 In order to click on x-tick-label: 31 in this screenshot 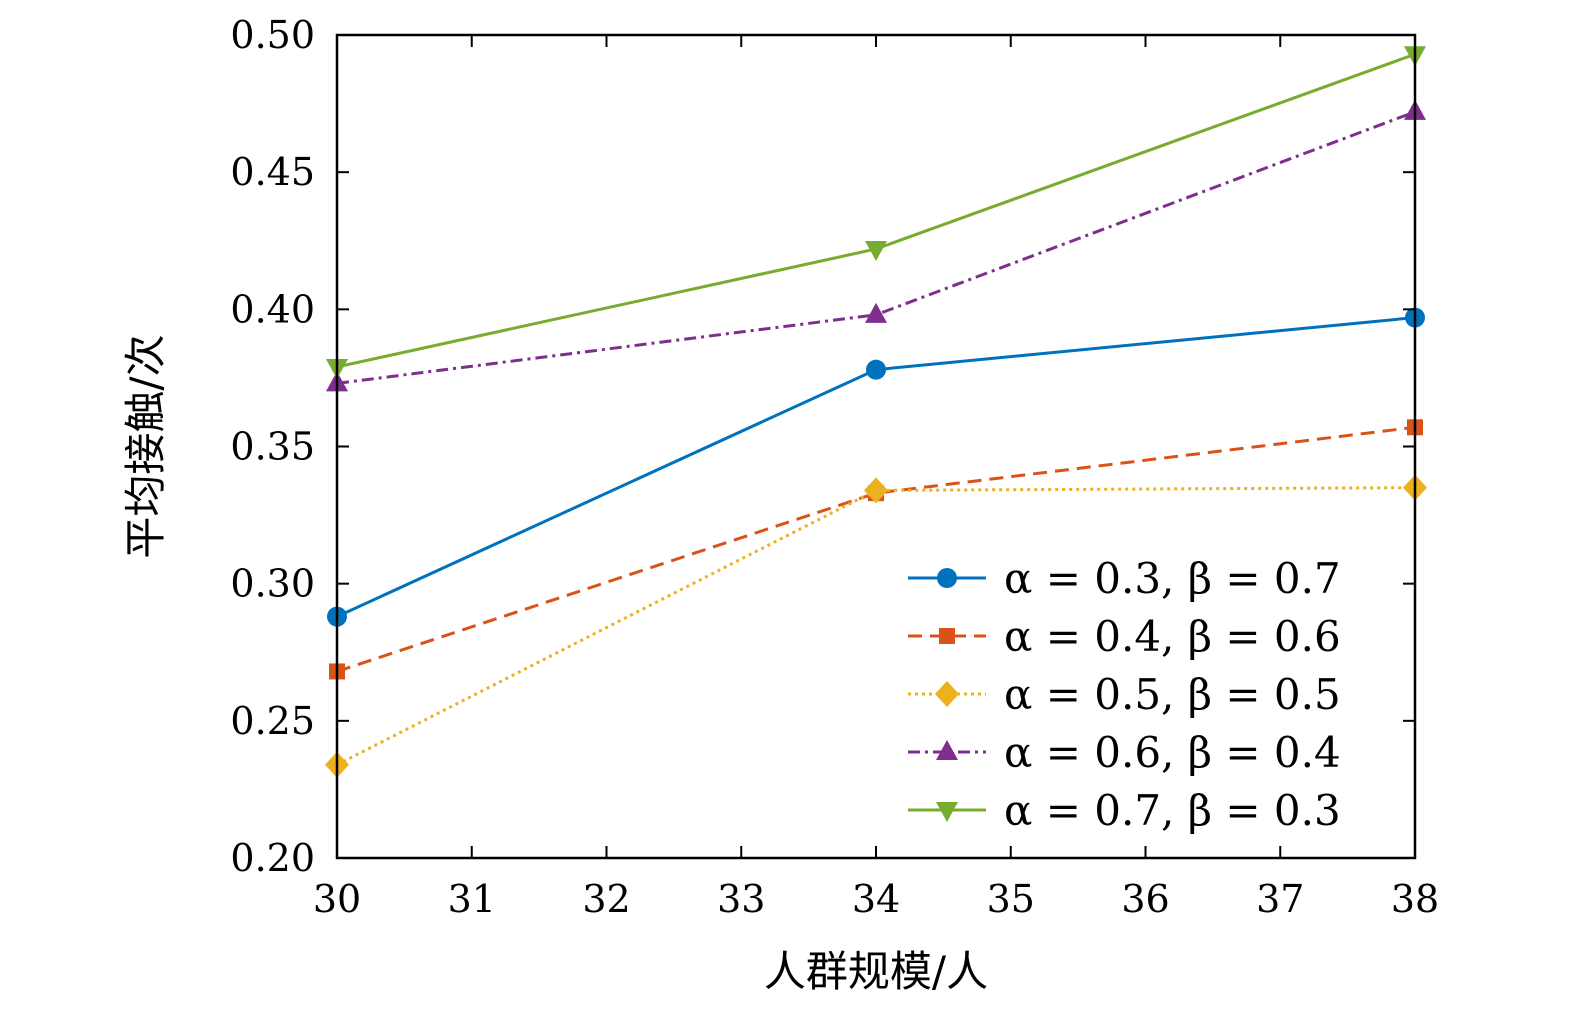, I will do `click(472, 899)`.